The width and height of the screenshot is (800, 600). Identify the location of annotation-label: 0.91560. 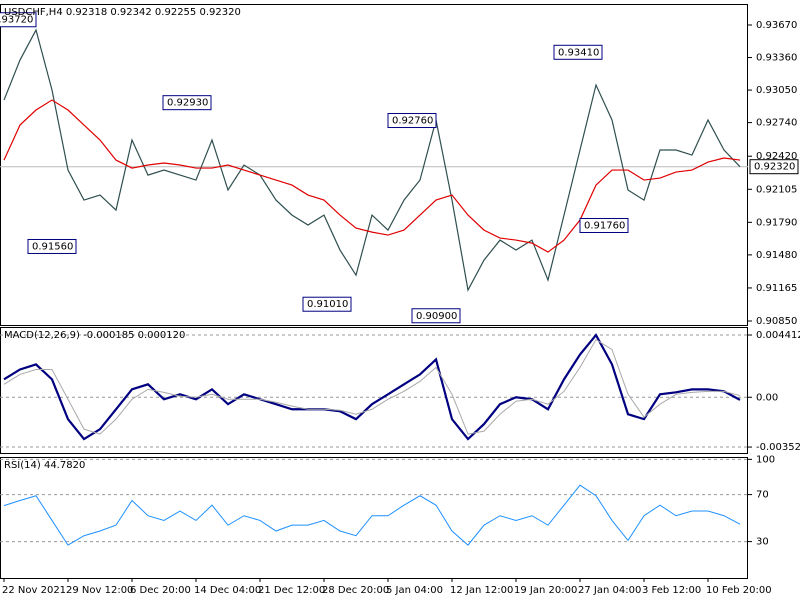
(52, 246).